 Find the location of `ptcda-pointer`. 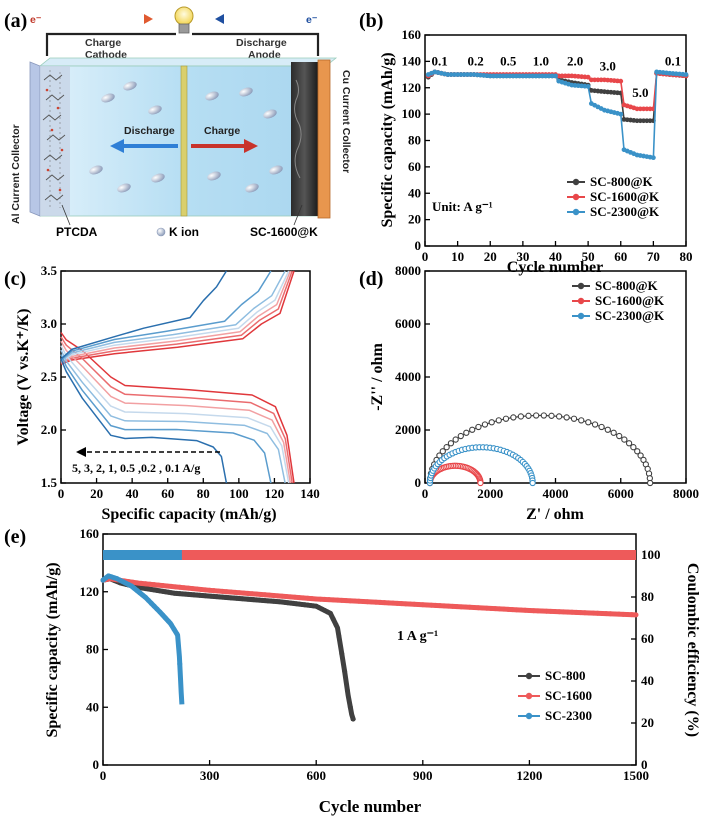

ptcda-pointer is located at coordinates (66, 215).